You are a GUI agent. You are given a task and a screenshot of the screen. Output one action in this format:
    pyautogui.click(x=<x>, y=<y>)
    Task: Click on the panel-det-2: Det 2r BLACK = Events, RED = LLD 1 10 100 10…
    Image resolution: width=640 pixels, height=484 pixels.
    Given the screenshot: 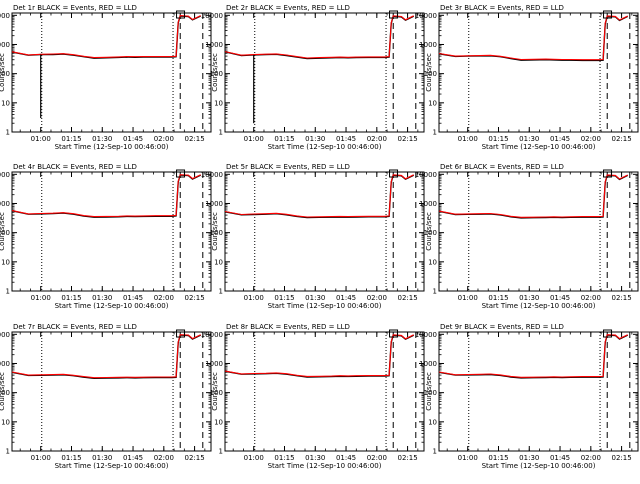 What is the action you would take?
    pyautogui.click(x=313, y=77)
    